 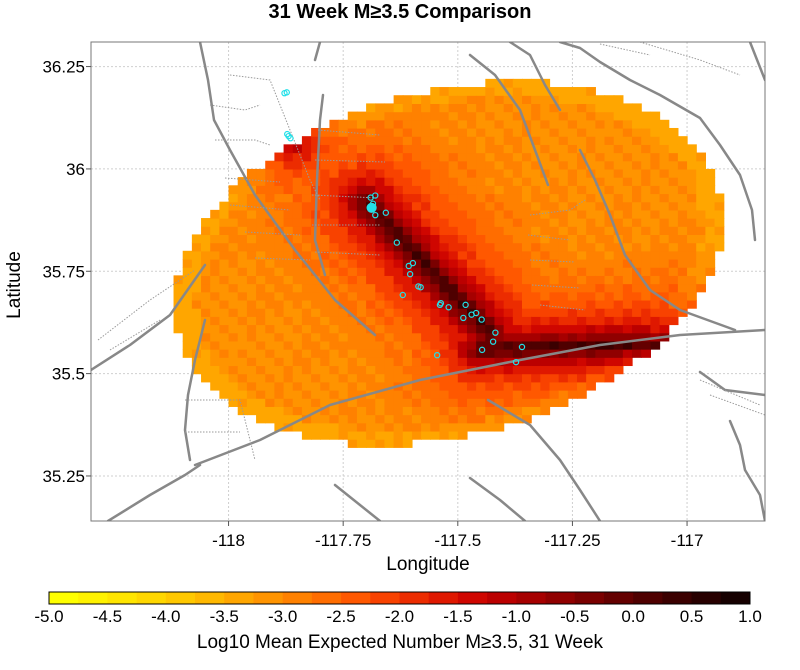 I want to click on x-tick-label: -117.75, so click(x=343, y=540).